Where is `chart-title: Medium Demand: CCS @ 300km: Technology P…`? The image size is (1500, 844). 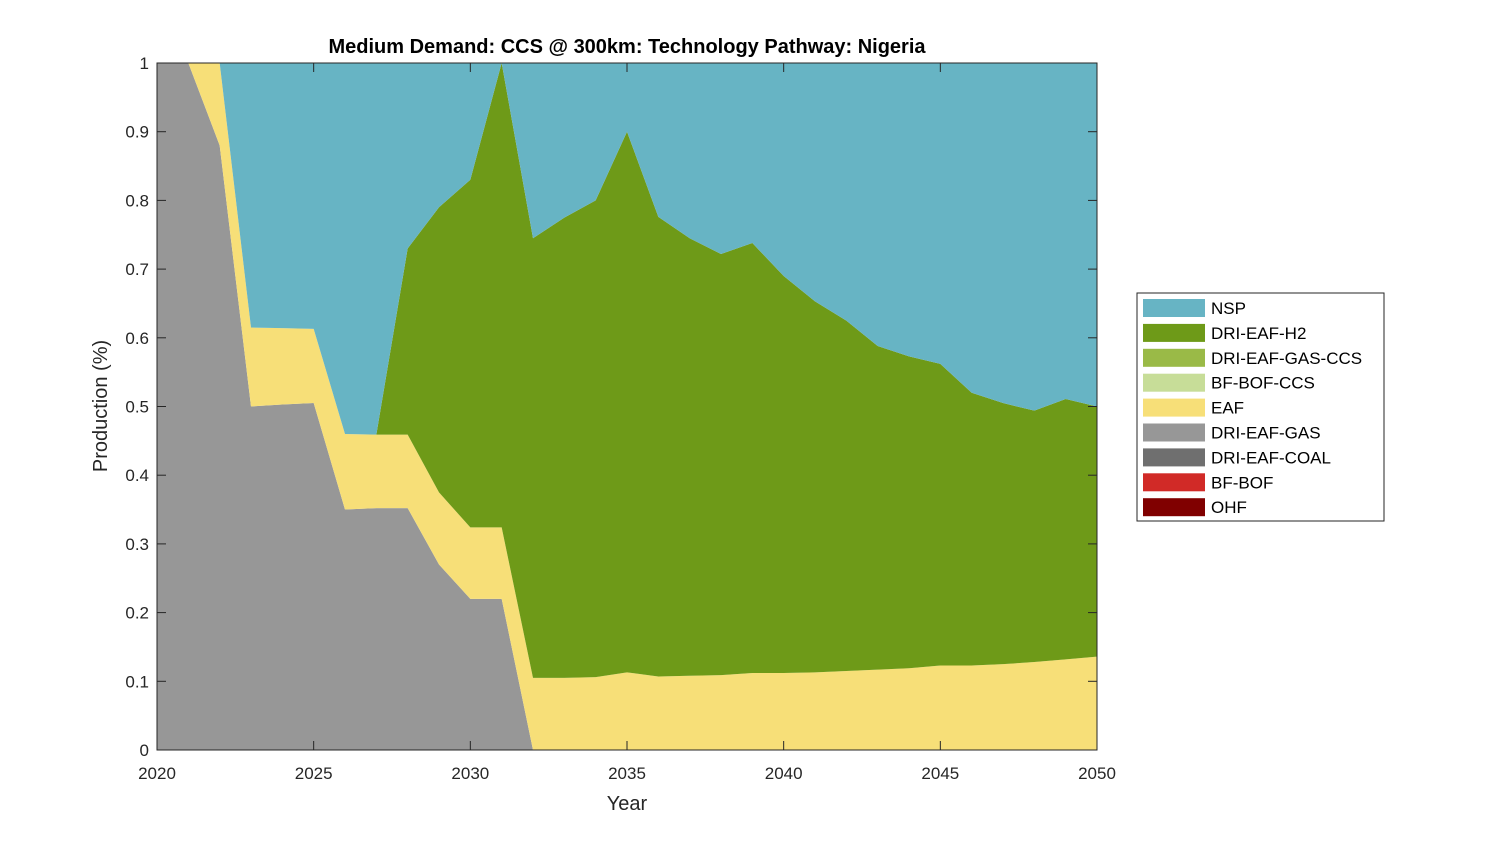 chart-title: Medium Demand: CCS @ 300km: Technology P… is located at coordinates (627, 47).